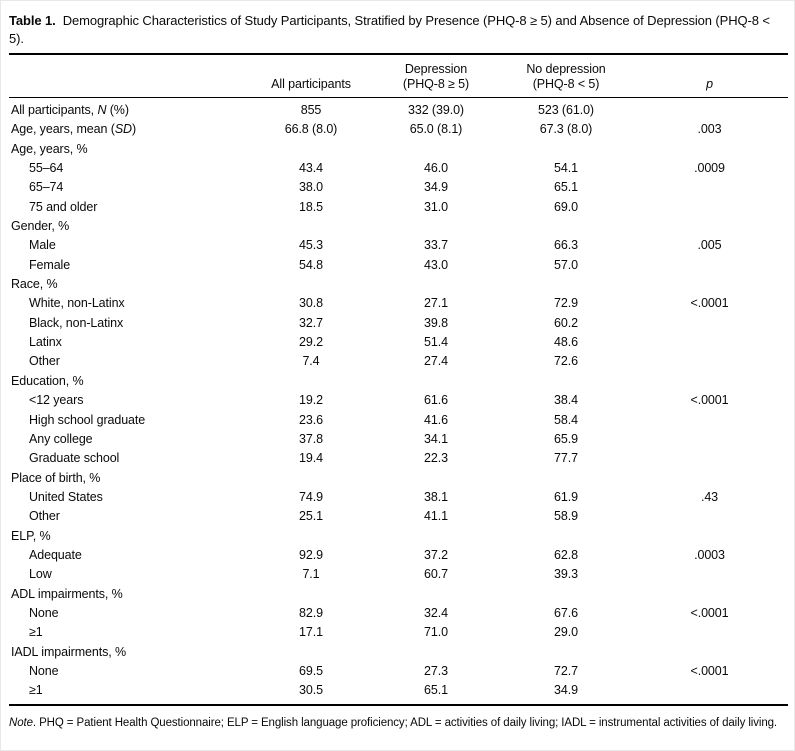 The height and width of the screenshot is (751, 795). I want to click on row-label: Adequate, so click(55, 554).